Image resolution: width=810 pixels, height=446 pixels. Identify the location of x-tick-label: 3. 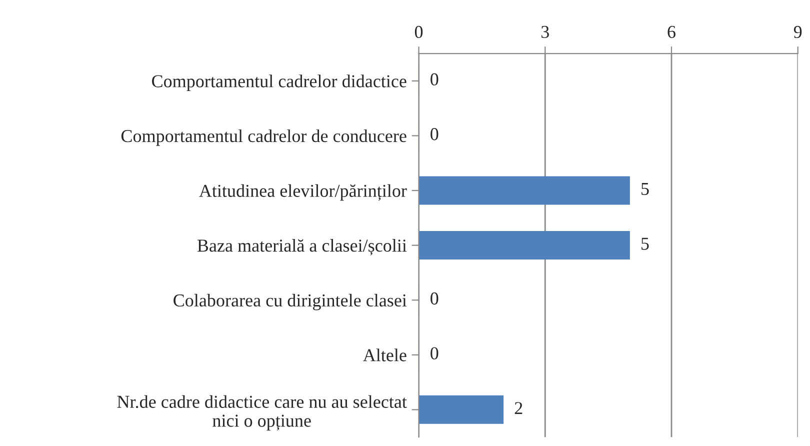
(545, 32).